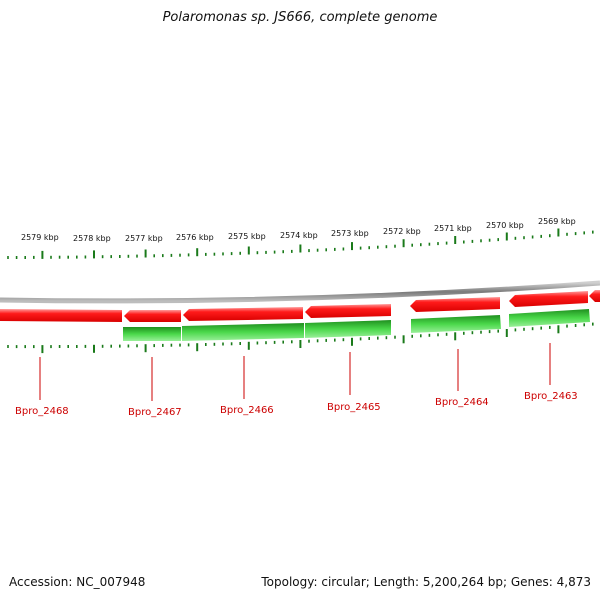 The image size is (600, 600). What do you see at coordinates (155, 412) in the screenshot?
I see `gene-label: Bpro_2467` at bounding box center [155, 412].